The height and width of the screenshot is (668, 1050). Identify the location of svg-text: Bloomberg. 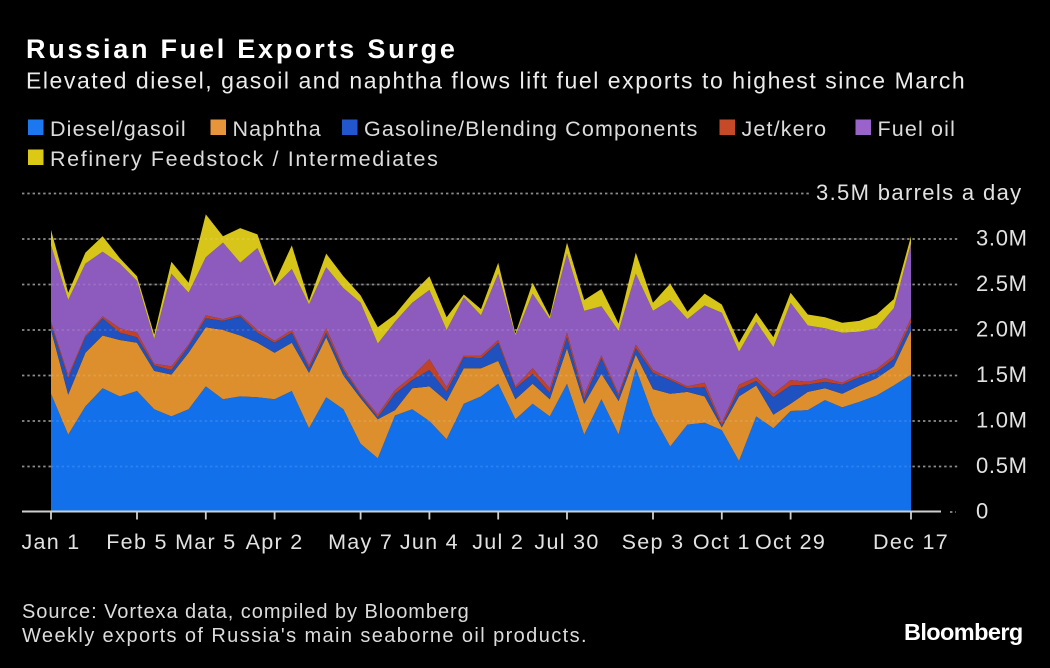
(963, 632).